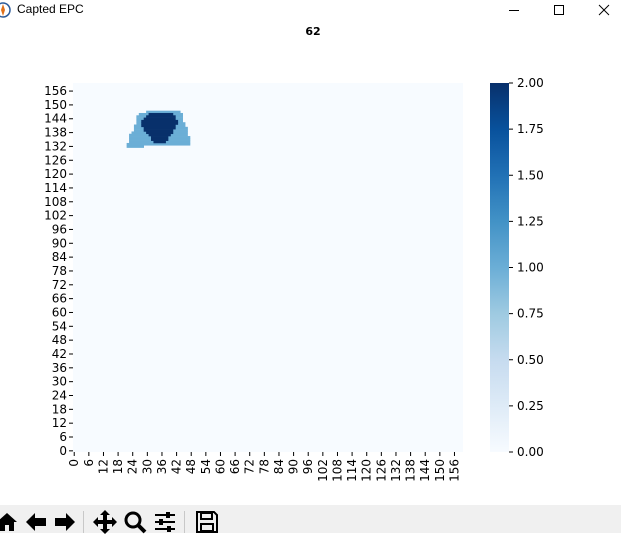 This screenshot has width=621, height=539. Describe the element at coordinates (59, 243) in the screenshot. I see `y-tick-label: 90` at that location.